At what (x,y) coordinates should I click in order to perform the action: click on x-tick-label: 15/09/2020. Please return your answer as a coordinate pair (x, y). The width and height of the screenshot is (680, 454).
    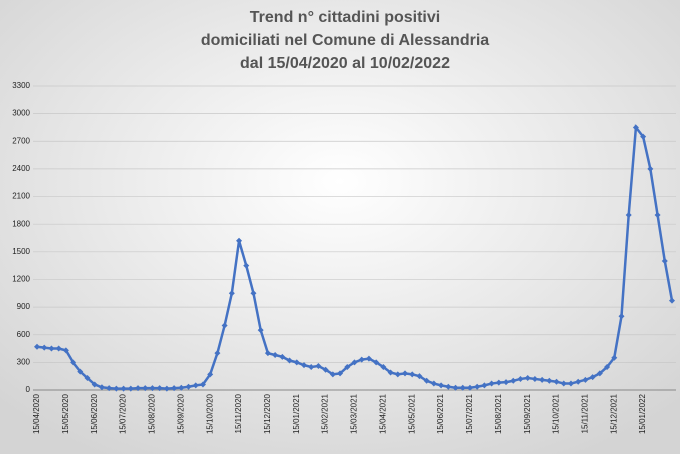
    Looking at the image, I should click on (180, 413).